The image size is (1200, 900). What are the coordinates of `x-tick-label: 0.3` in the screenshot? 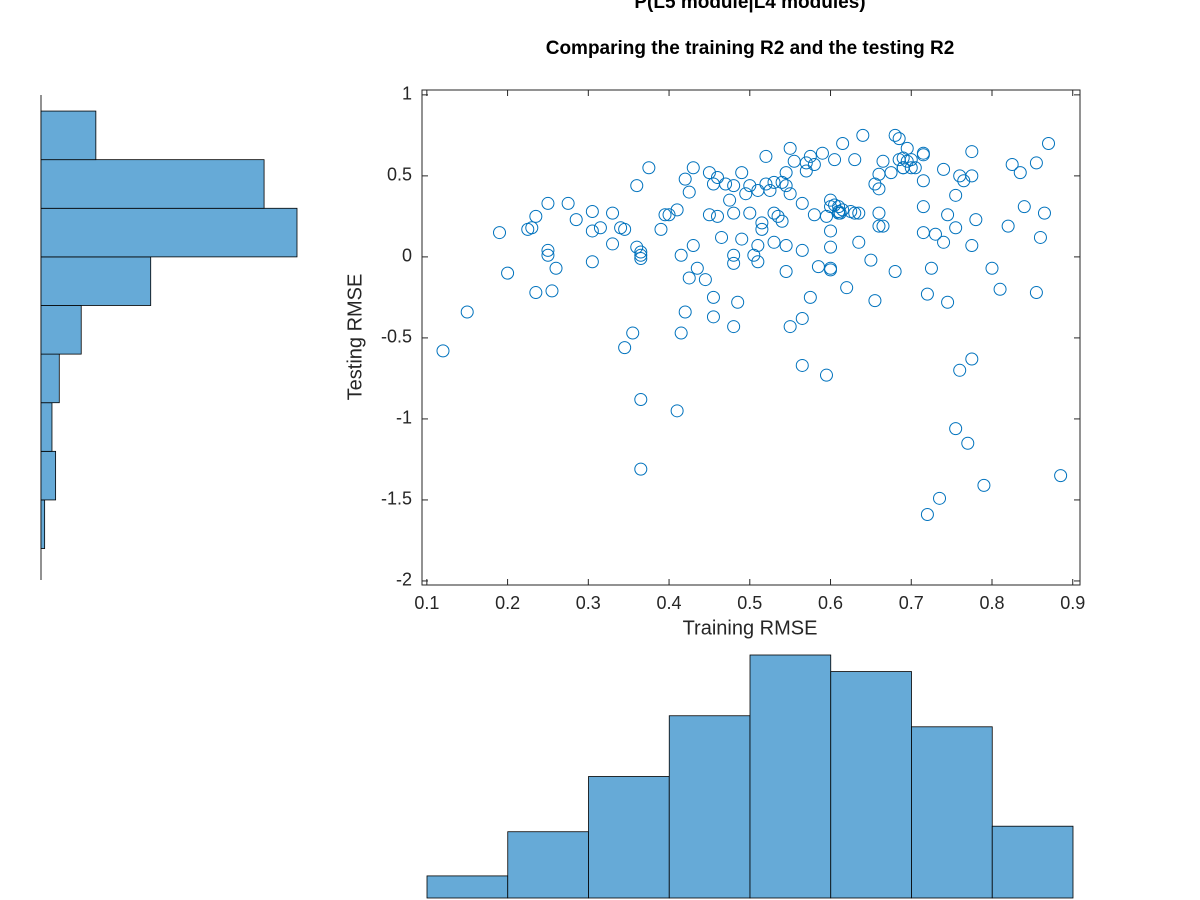 It's located at (588, 603).